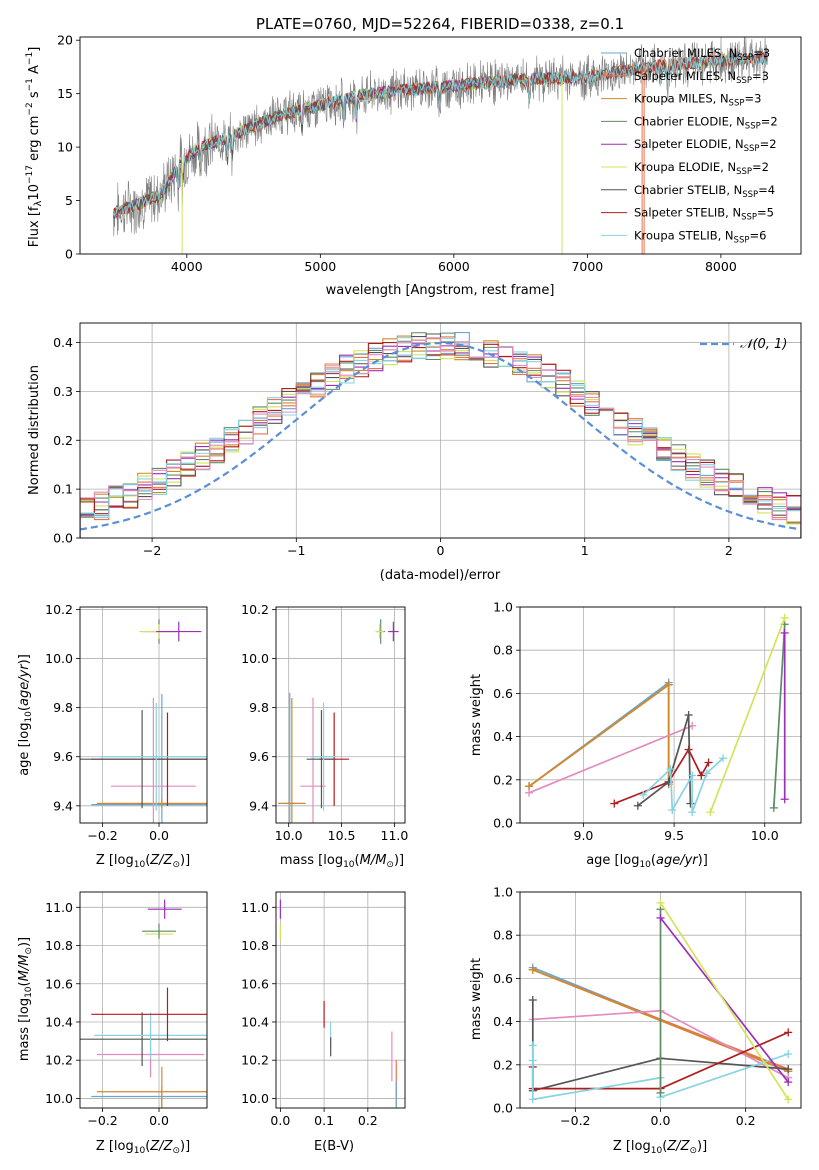  Describe the element at coordinates (746, 1120) in the screenshot. I see `x-tick-label: 0.2` at that location.